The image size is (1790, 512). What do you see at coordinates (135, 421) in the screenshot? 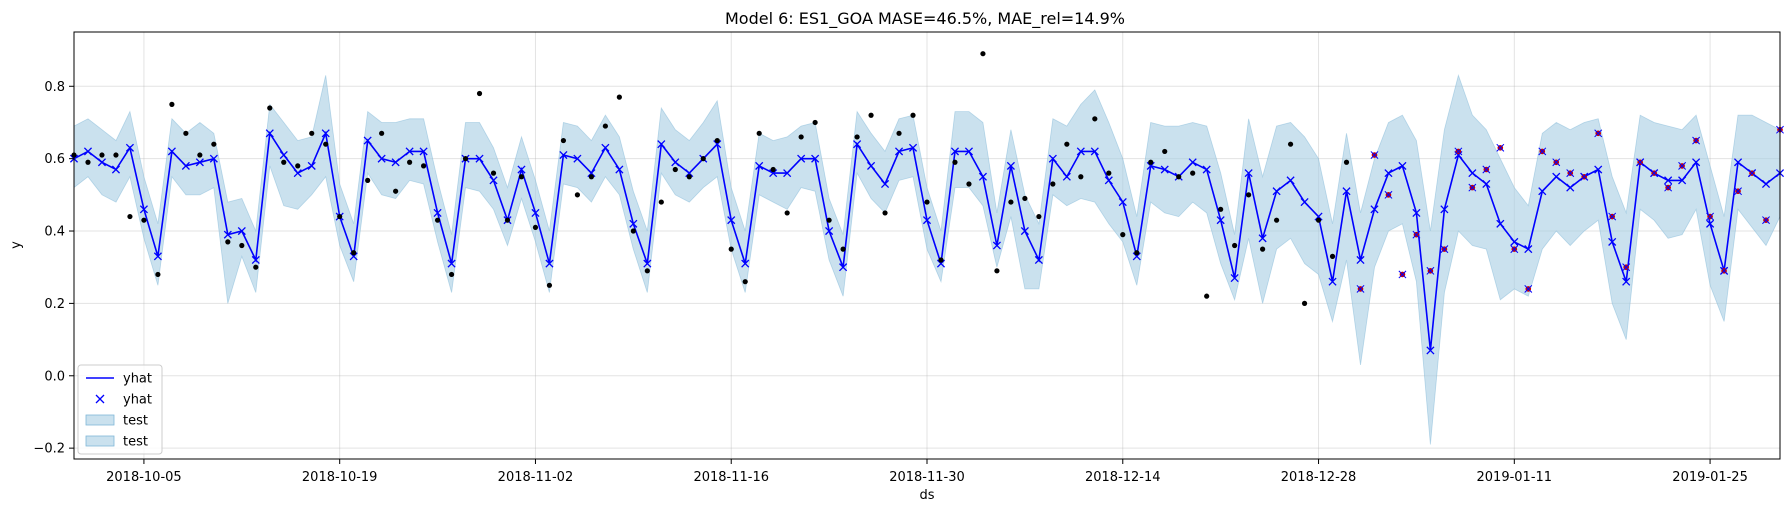
I see `legend-label: test` at bounding box center [135, 421].